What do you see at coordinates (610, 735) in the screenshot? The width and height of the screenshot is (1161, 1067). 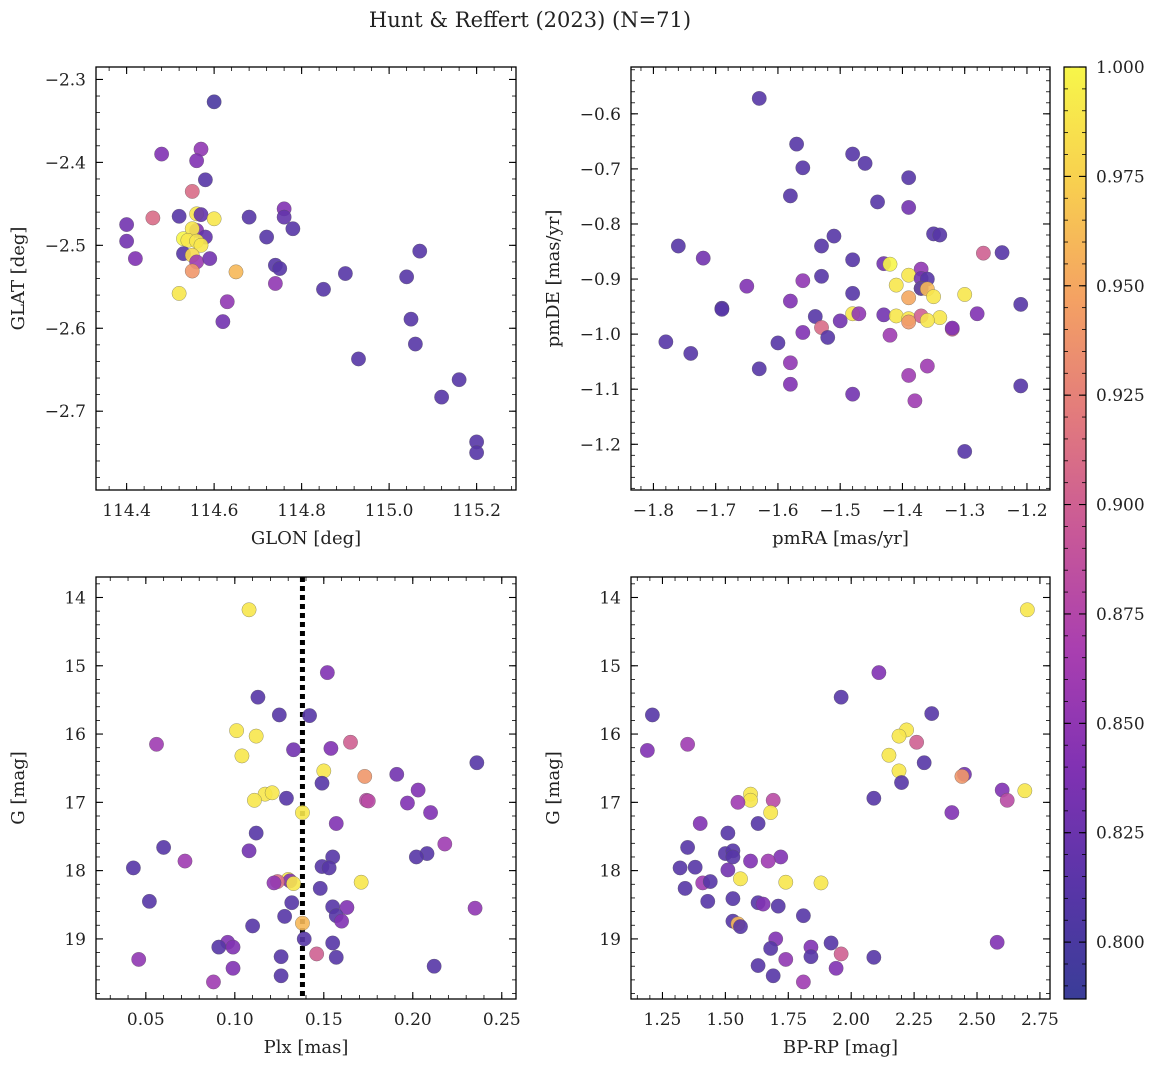 I see `y-tick-label: 16` at bounding box center [610, 735].